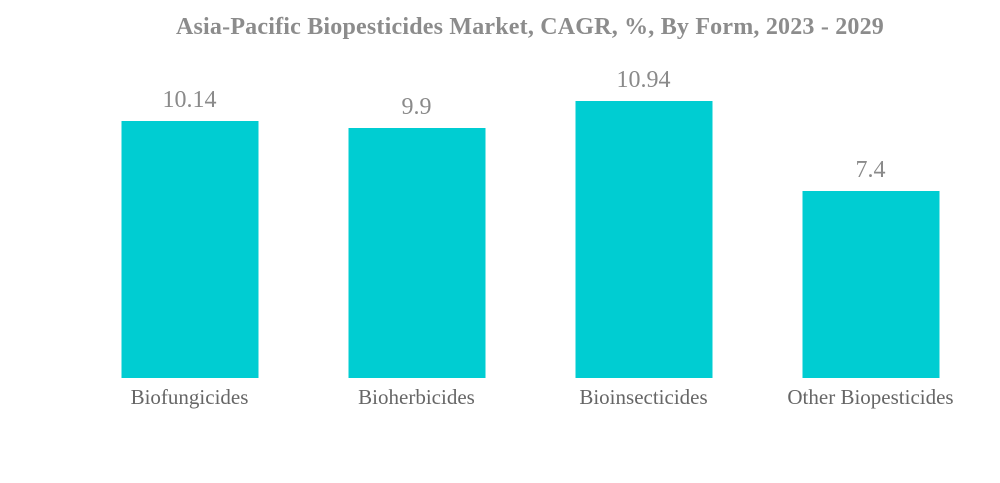  I want to click on bar-bioherbicides, so click(416, 253).